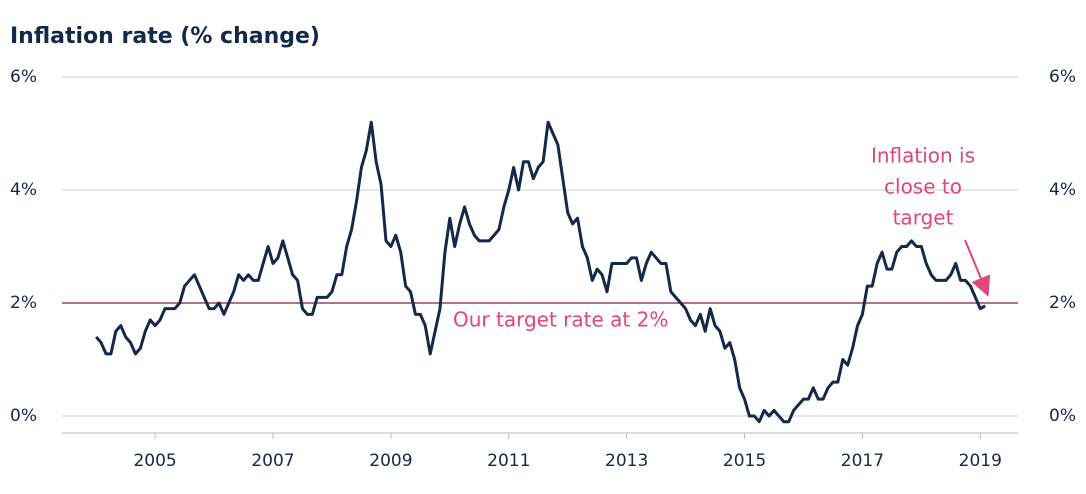 This screenshot has width=1086, height=494. What do you see at coordinates (1062, 416) in the screenshot?
I see `y2-tick-label: 0%` at bounding box center [1062, 416].